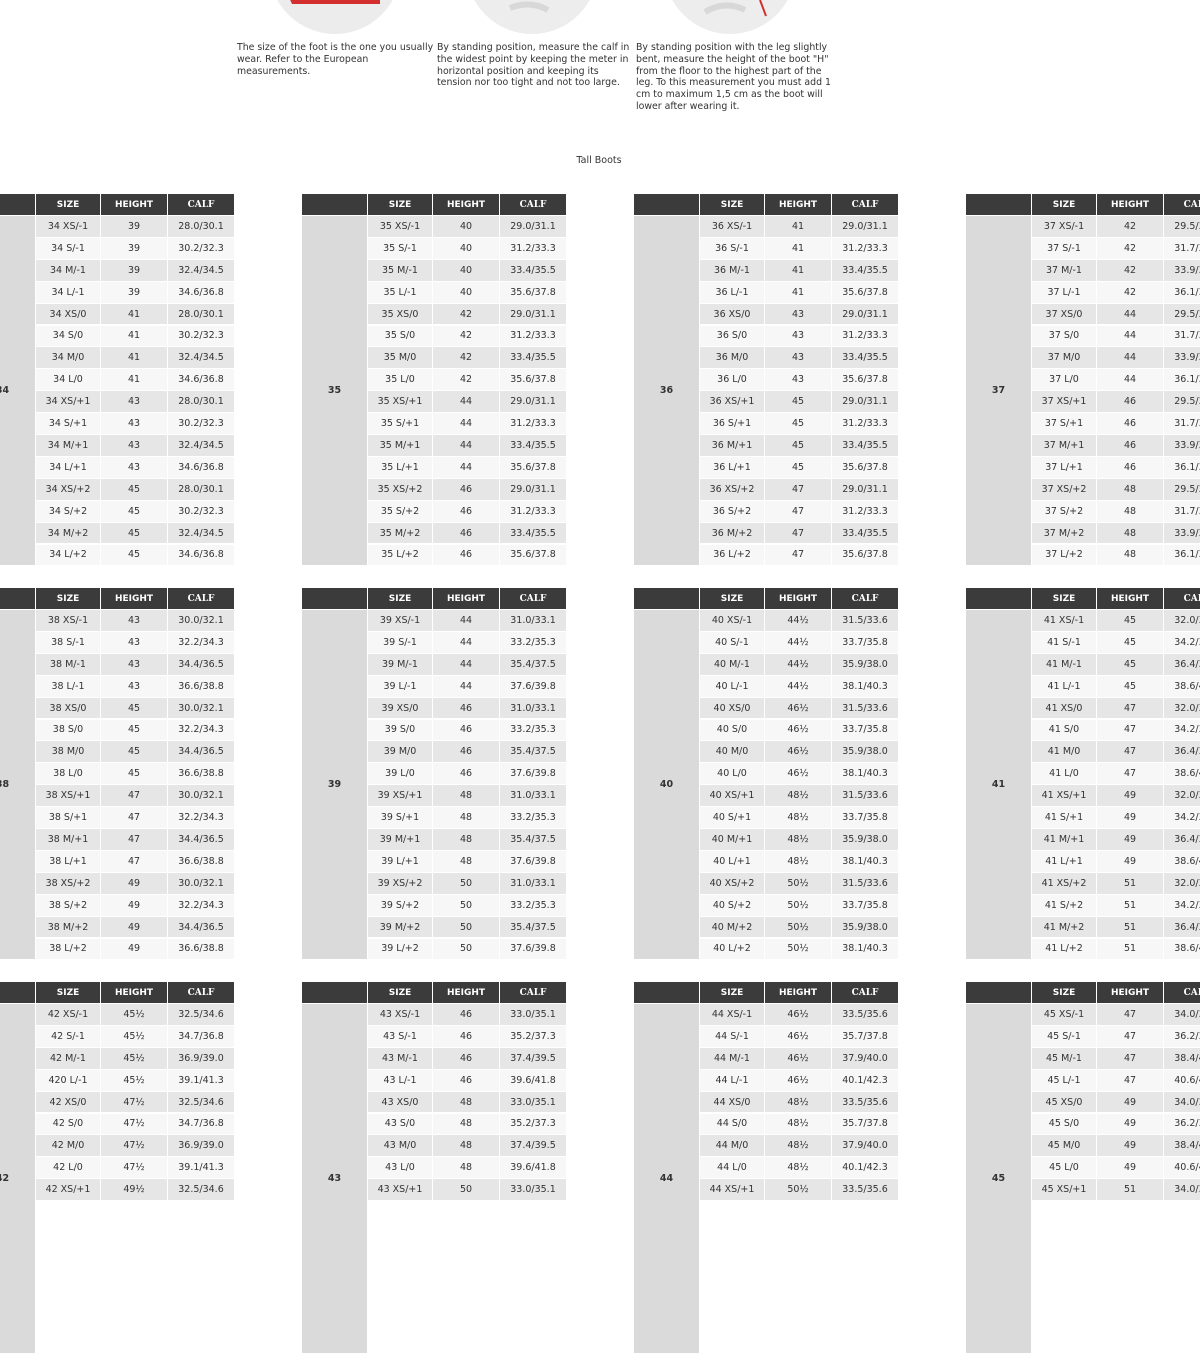 This screenshot has height=1354, width=1200. What do you see at coordinates (865, 708) in the screenshot?
I see `calf-cell: 31.5/33.6` at bounding box center [865, 708].